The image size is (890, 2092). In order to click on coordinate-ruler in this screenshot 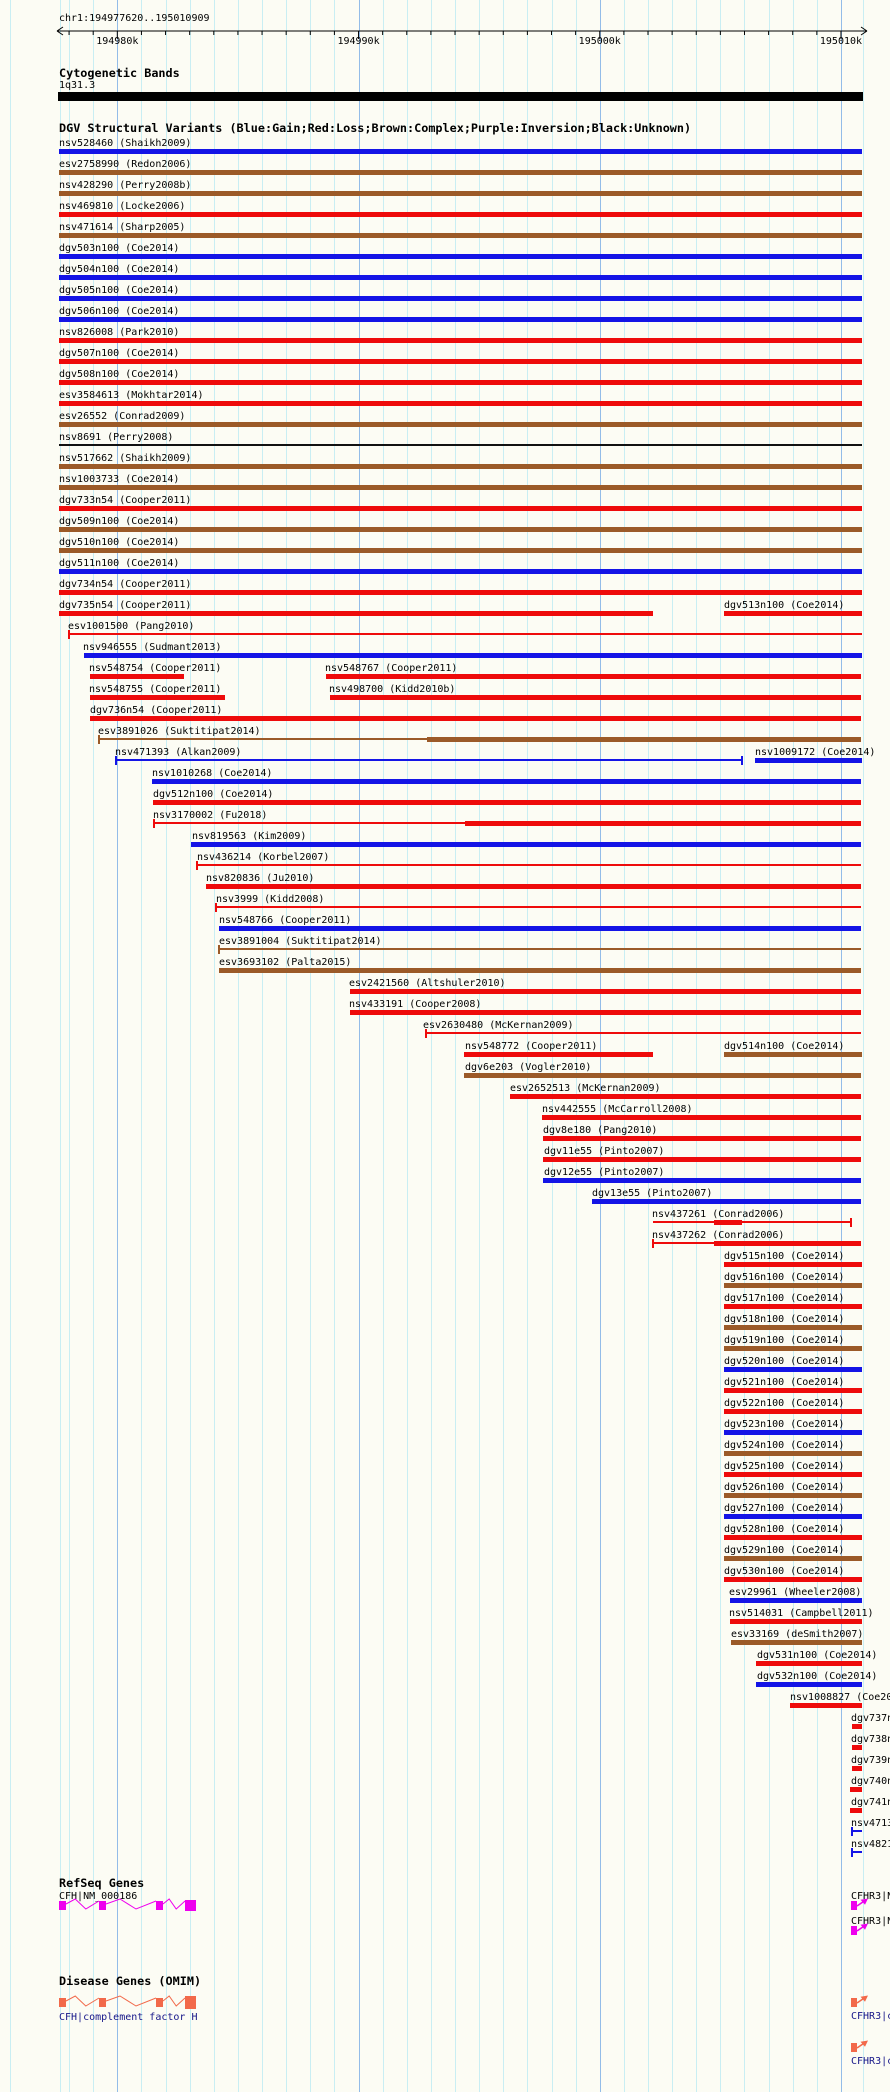, I will do `click(445, 26)`.